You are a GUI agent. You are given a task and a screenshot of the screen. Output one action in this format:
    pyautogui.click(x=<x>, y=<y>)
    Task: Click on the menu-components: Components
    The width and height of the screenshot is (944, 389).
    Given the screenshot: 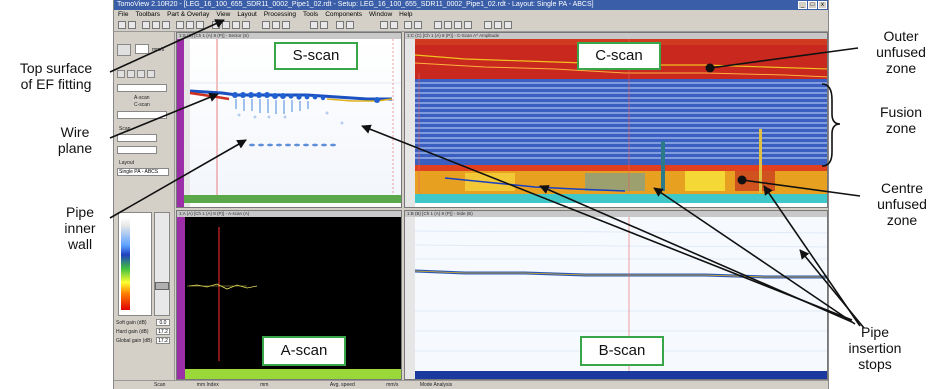 What is the action you would take?
    pyautogui.click(x=344, y=14)
    